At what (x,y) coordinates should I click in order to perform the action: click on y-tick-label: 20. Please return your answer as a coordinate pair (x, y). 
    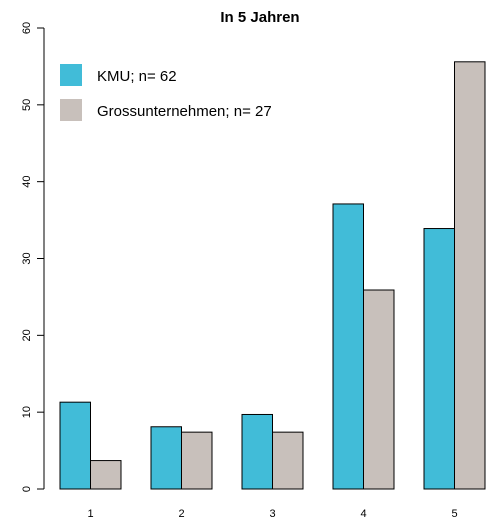
    Looking at the image, I should click on (27, 335).